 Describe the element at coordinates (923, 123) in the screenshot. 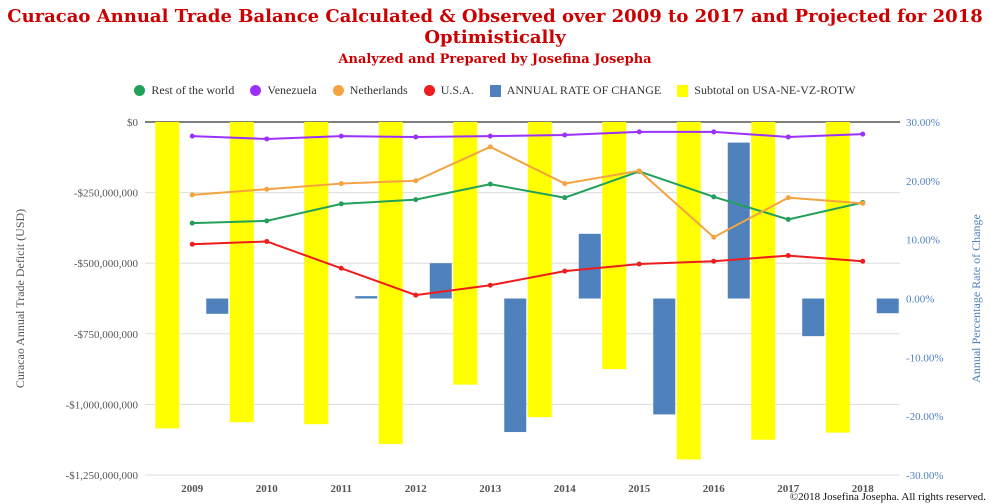

I see `y2-tick-label: 30.00%` at that location.